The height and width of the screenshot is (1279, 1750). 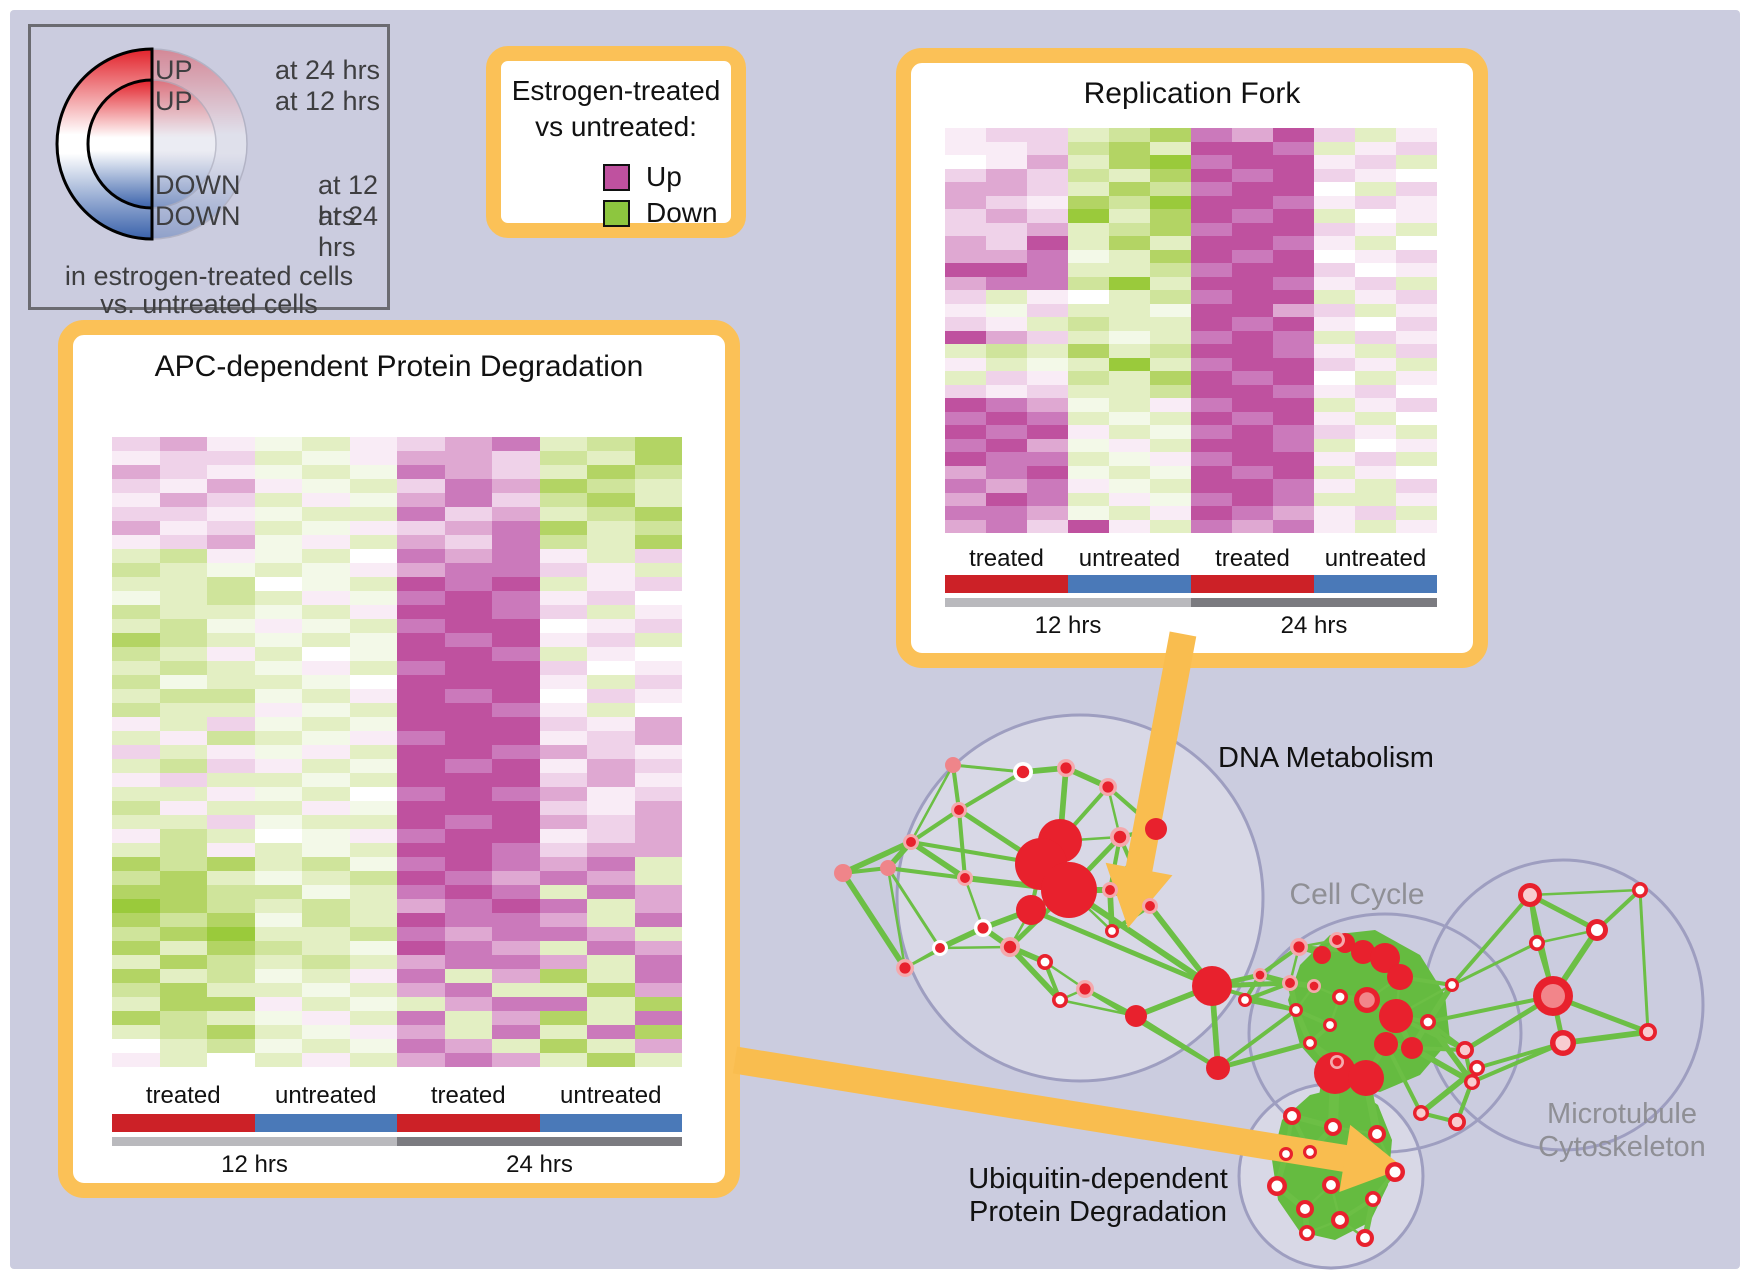 I want to click on direction-label: UP, so click(x=174, y=101).